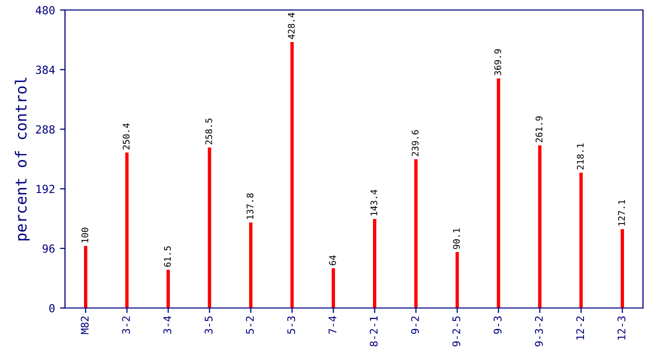 This screenshot has height=350, width=650. Describe the element at coordinates (52, 308) in the screenshot. I see `y-tick-label: 0` at that location.